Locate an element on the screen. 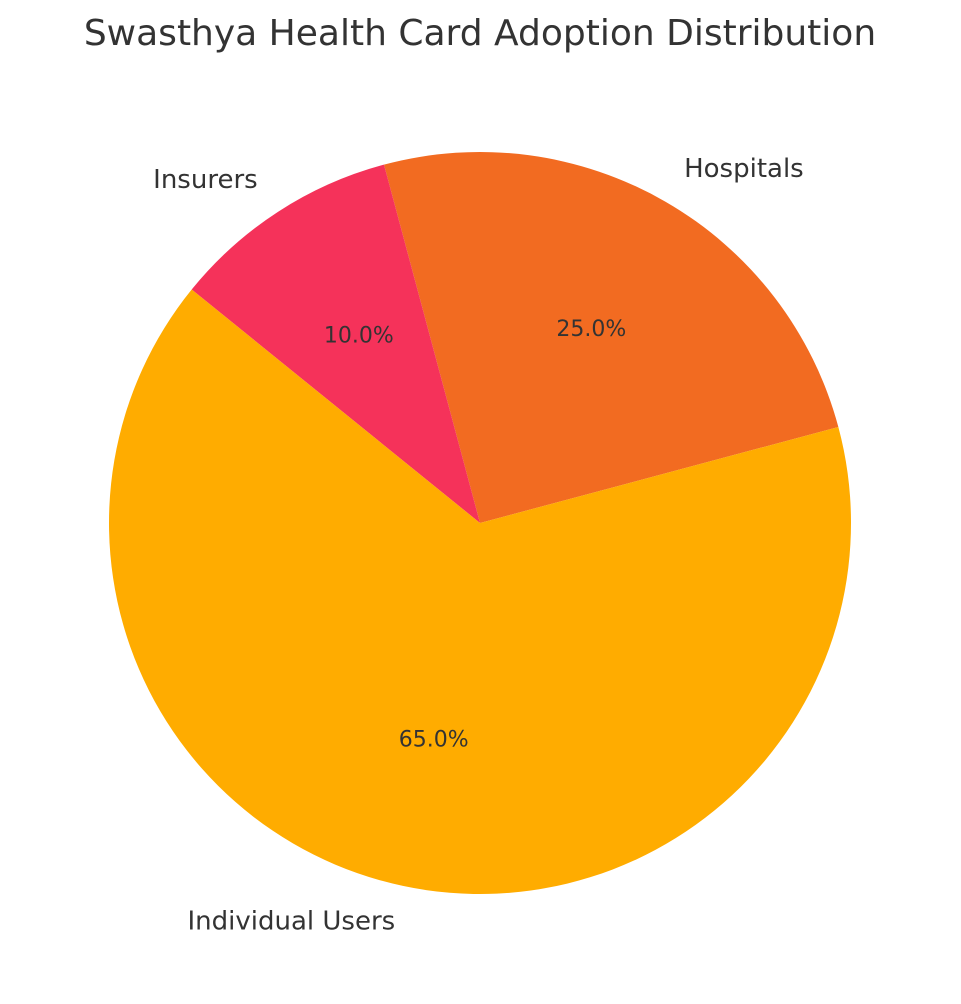 The image size is (961, 1004). pie-slice-insurers is located at coordinates (335, 343).